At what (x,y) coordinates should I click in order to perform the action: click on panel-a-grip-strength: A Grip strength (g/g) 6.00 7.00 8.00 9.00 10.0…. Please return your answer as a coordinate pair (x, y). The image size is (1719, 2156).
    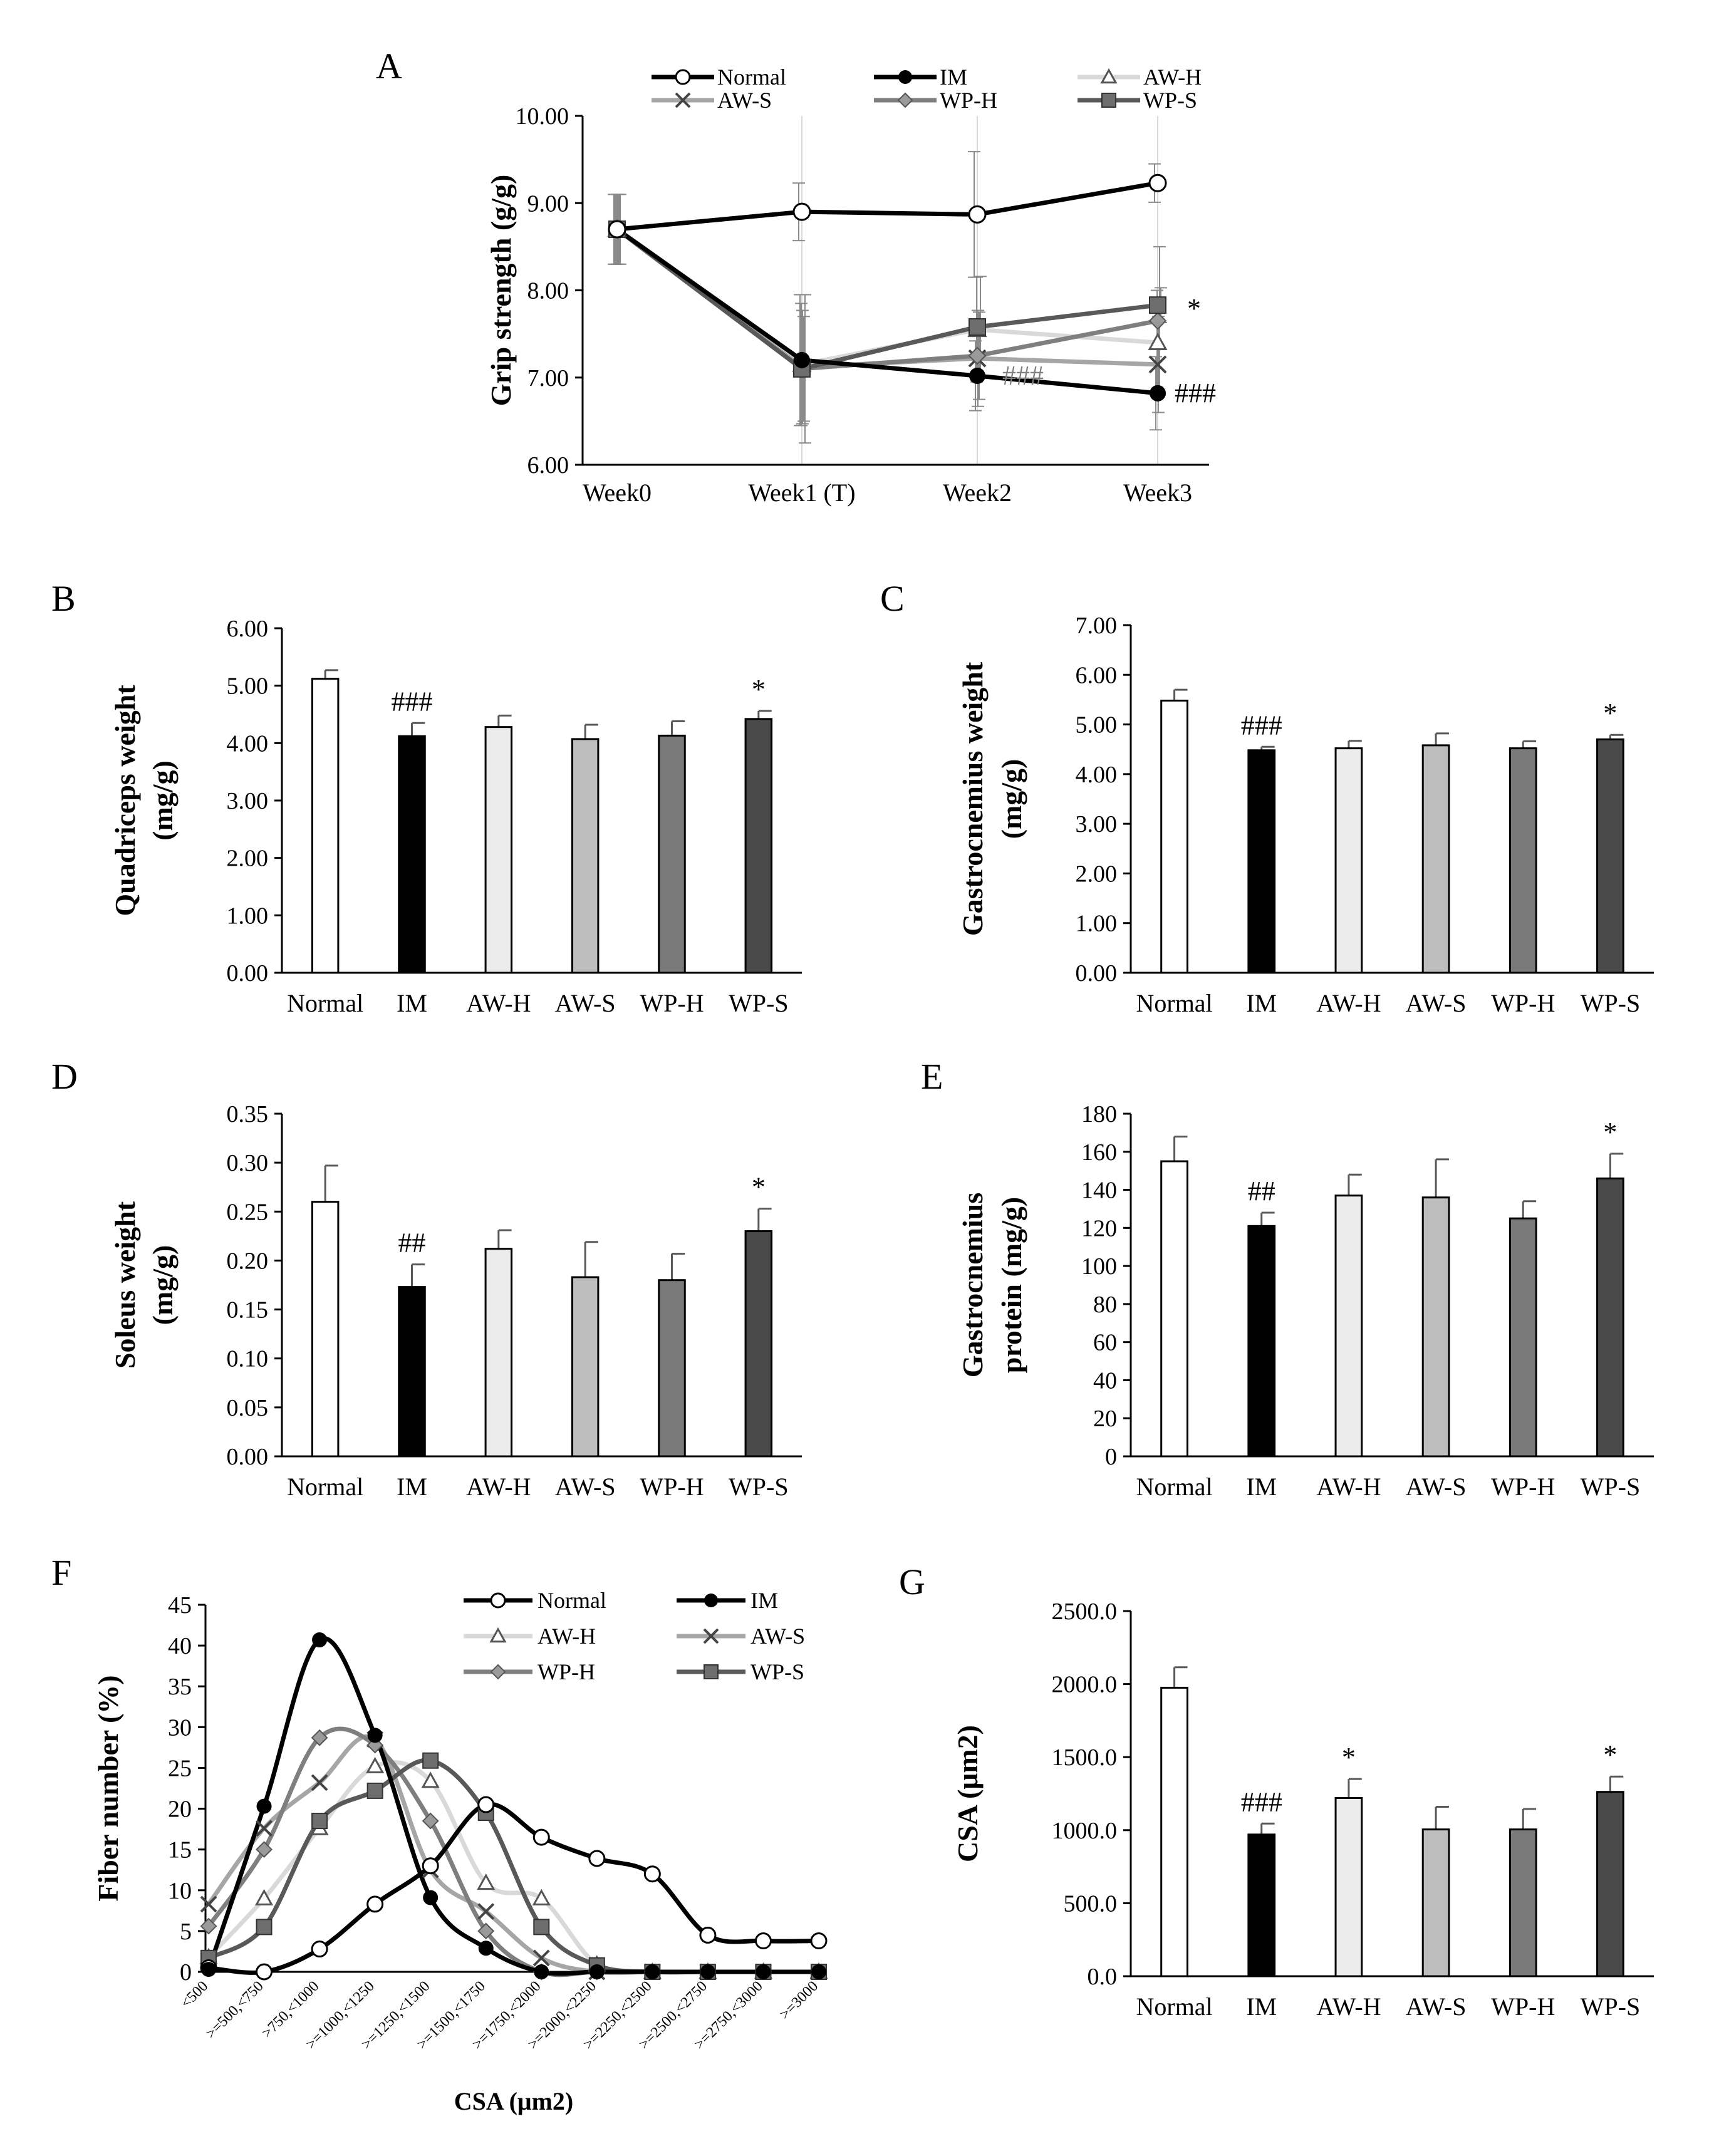
    Looking at the image, I should click on (796, 276).